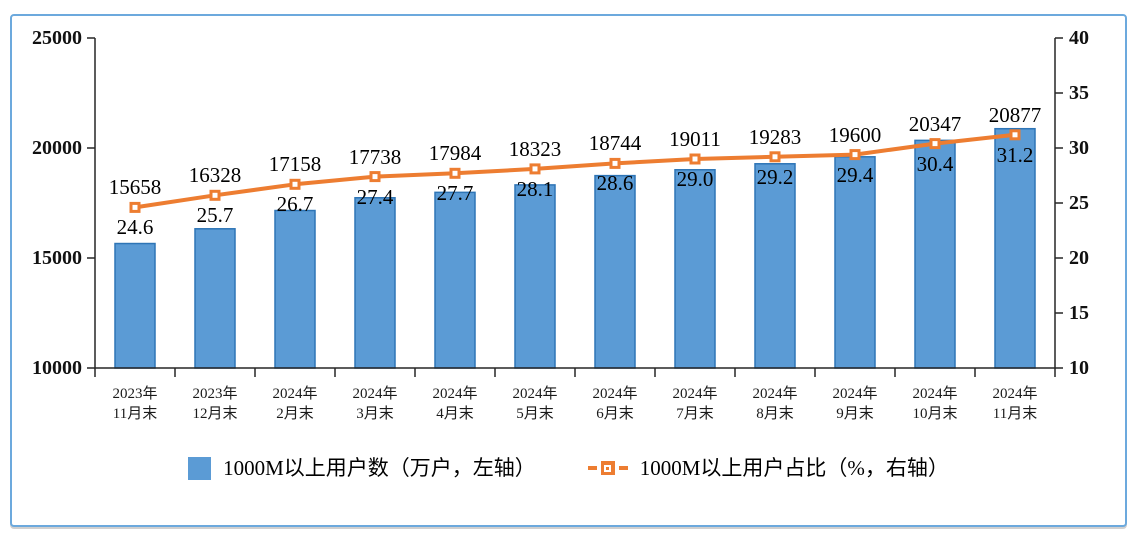 This screenshot has width=1137, height=545. Describe the element at coordinates (1015, 114) in the screenshot. I see `bar-value-label: 20877` at that location.